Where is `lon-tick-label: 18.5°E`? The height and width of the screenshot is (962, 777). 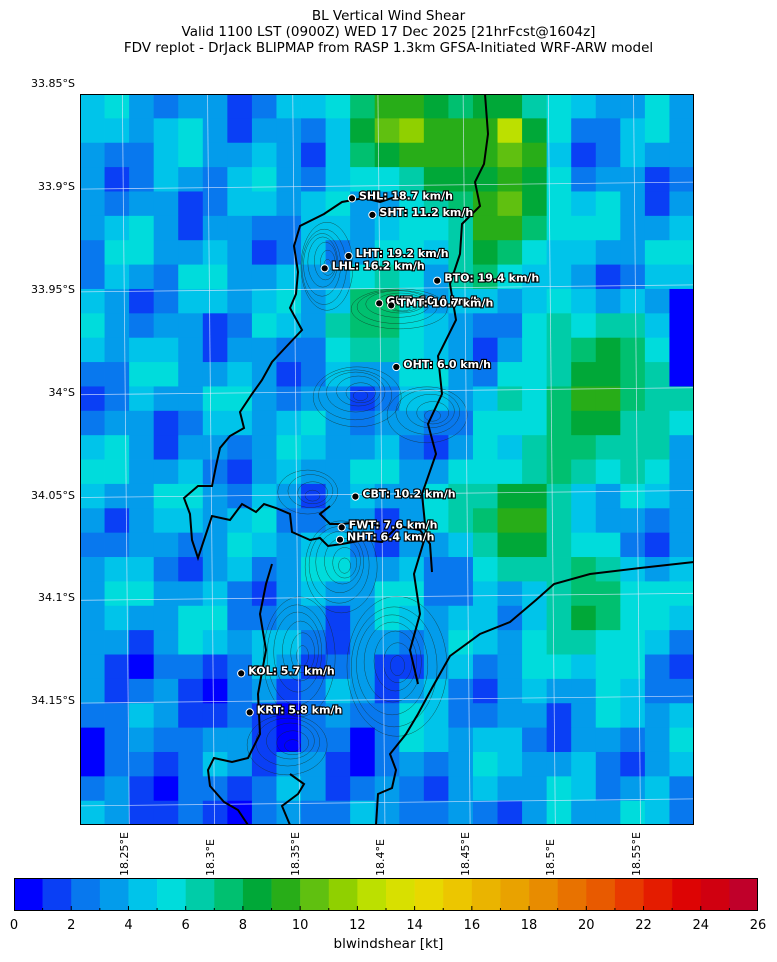 lon-tick-label: 18.5°E is located at coordinates (551, 857).